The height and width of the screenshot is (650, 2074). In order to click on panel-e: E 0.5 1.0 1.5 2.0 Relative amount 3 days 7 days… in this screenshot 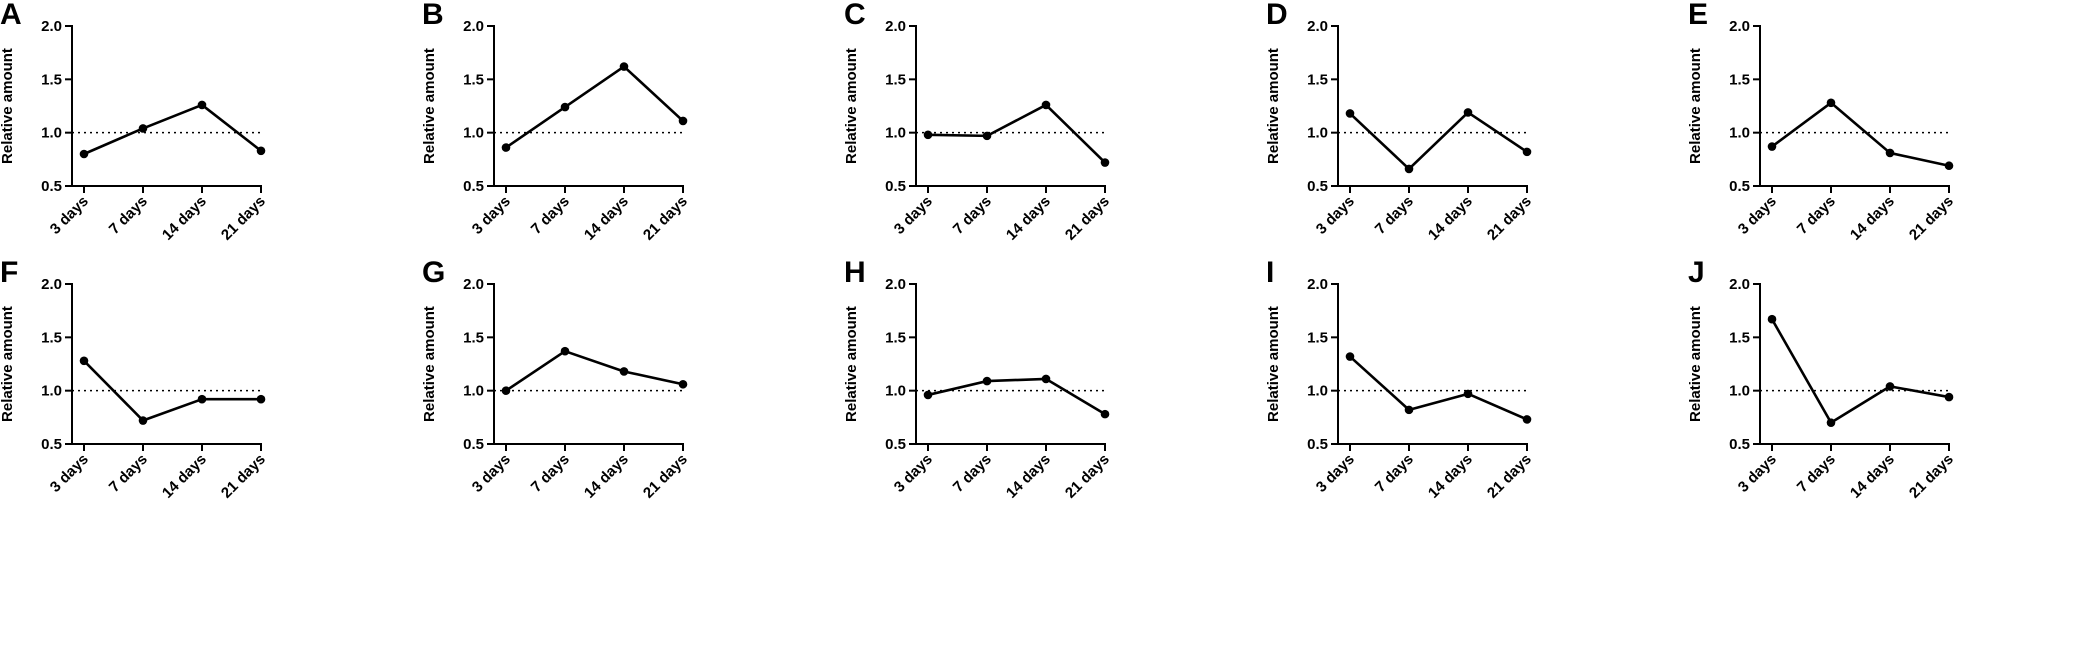, I will do `click(1822, 122)`.